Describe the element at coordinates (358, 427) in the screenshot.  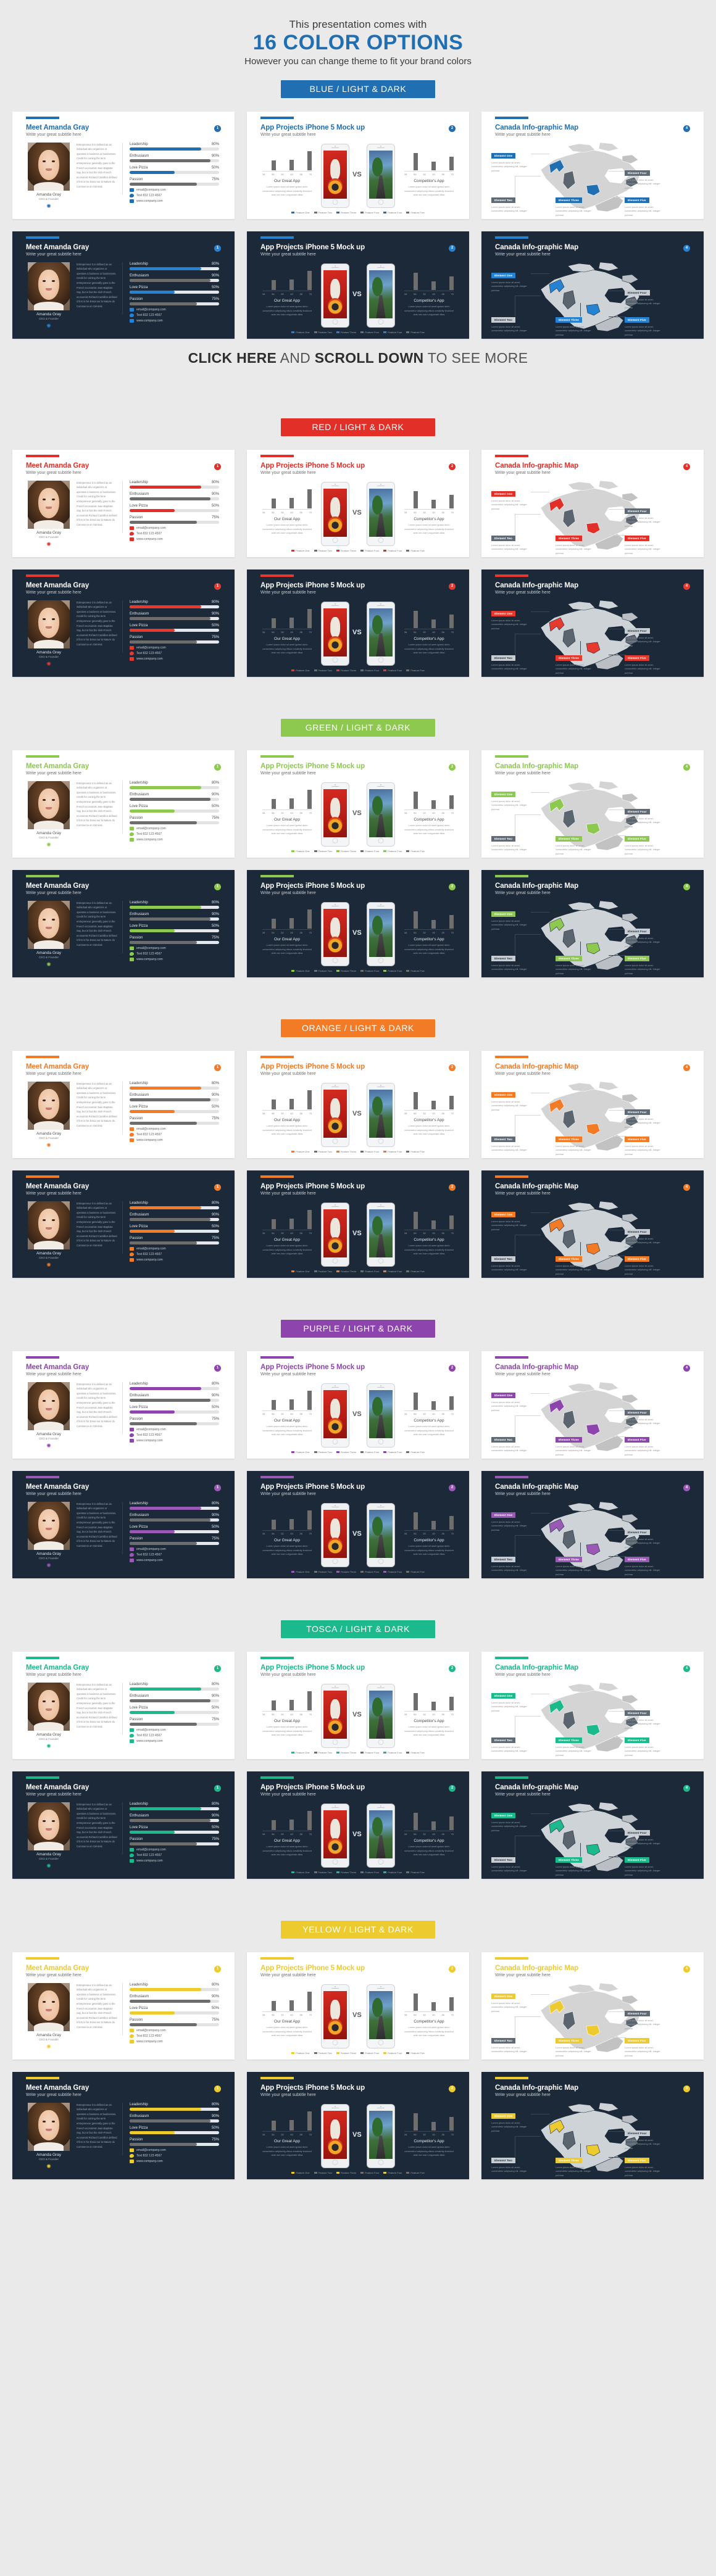
I see `band-button-red: RED / LIGHT & DARK` at that location.